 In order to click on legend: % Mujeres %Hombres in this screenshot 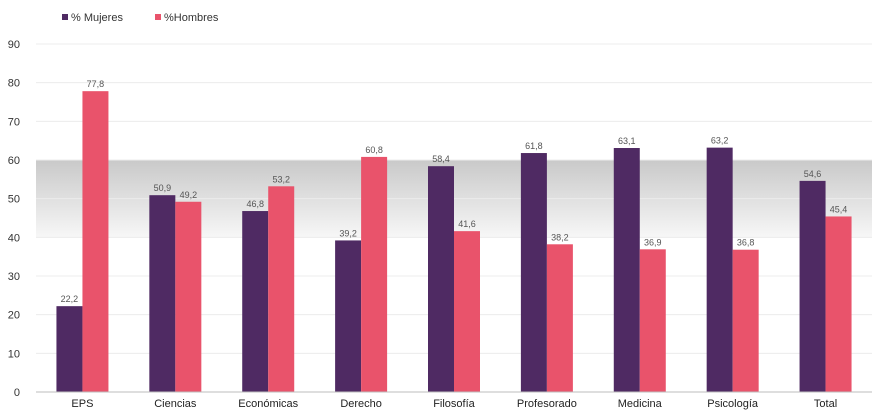, I will do `click(140, 18)`.